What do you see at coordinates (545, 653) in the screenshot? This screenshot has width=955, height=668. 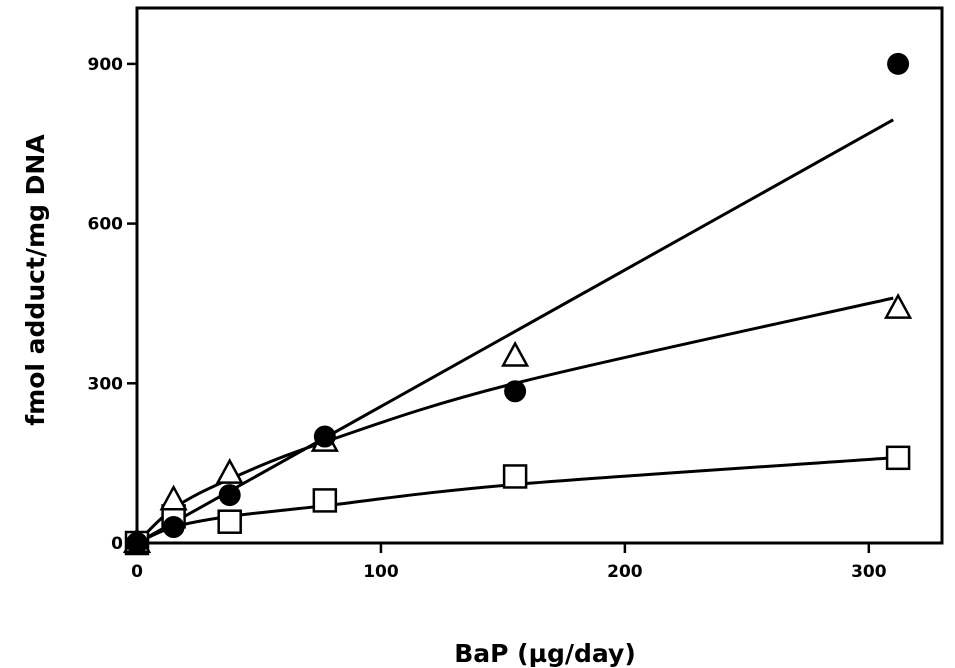 I see `x-axis-title: BaP (µg/day)` at bounding box center [545, 653].